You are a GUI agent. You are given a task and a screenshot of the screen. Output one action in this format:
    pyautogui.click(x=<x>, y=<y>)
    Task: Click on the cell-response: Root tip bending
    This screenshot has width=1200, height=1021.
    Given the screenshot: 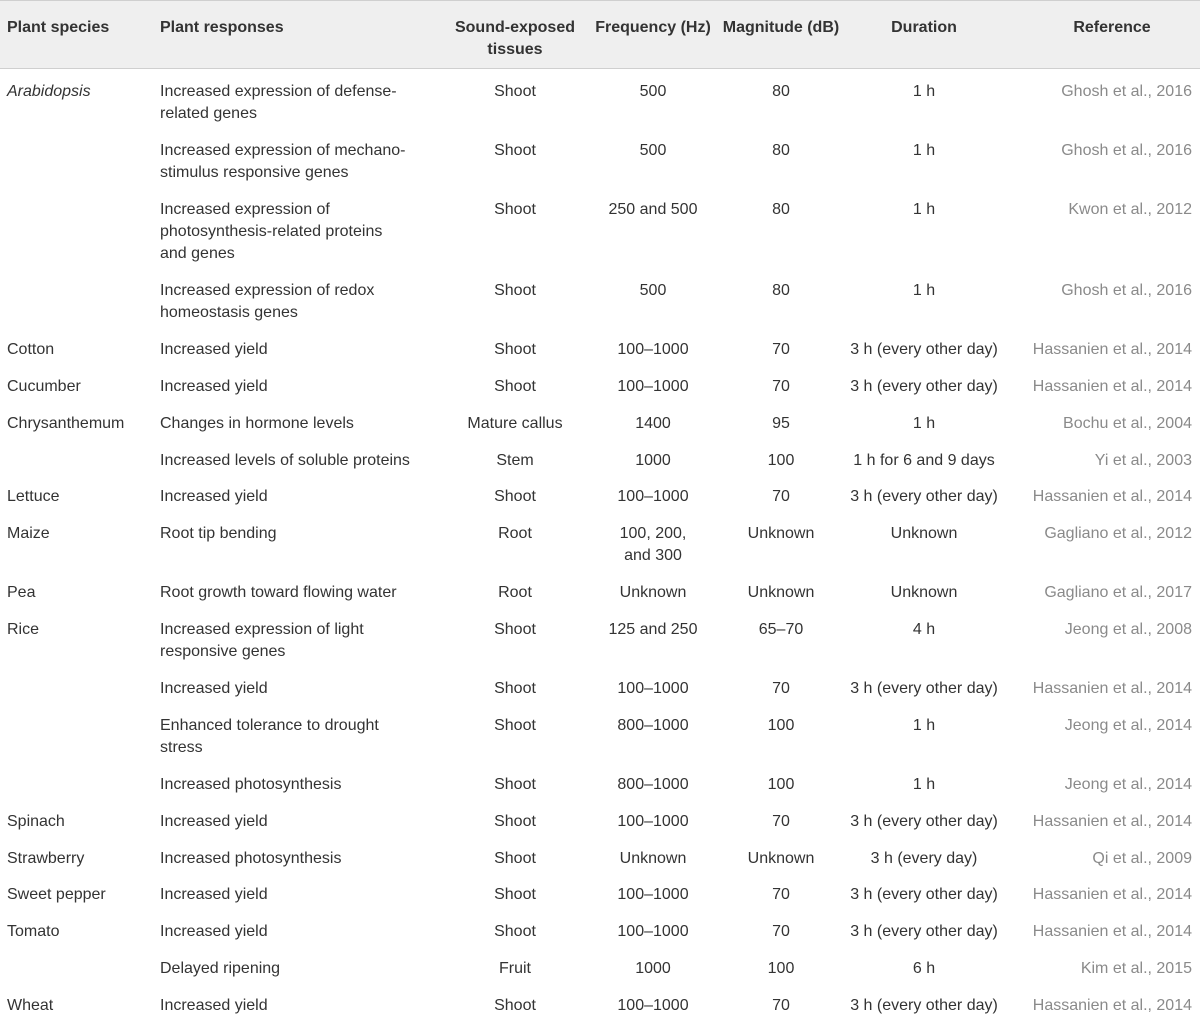 What is the action you would take?
    pyautogui.click(x=296, y=542)
    